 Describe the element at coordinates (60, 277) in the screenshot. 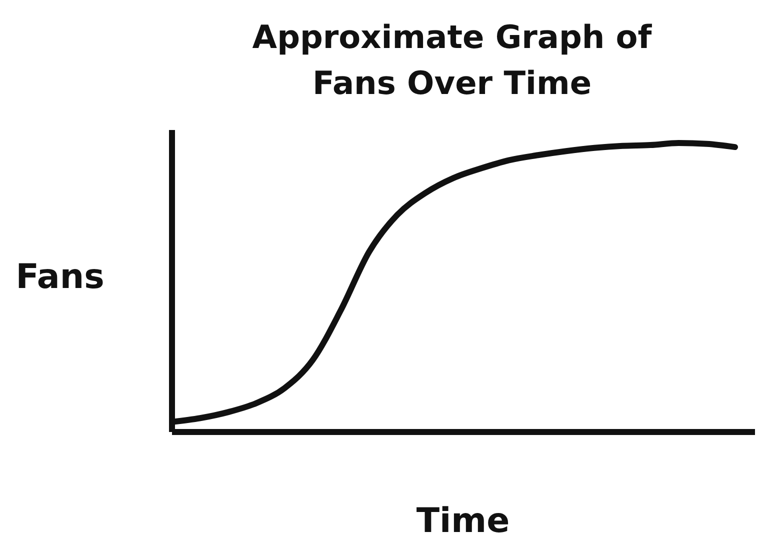

I see `y-axis-title: Fans` at that location.